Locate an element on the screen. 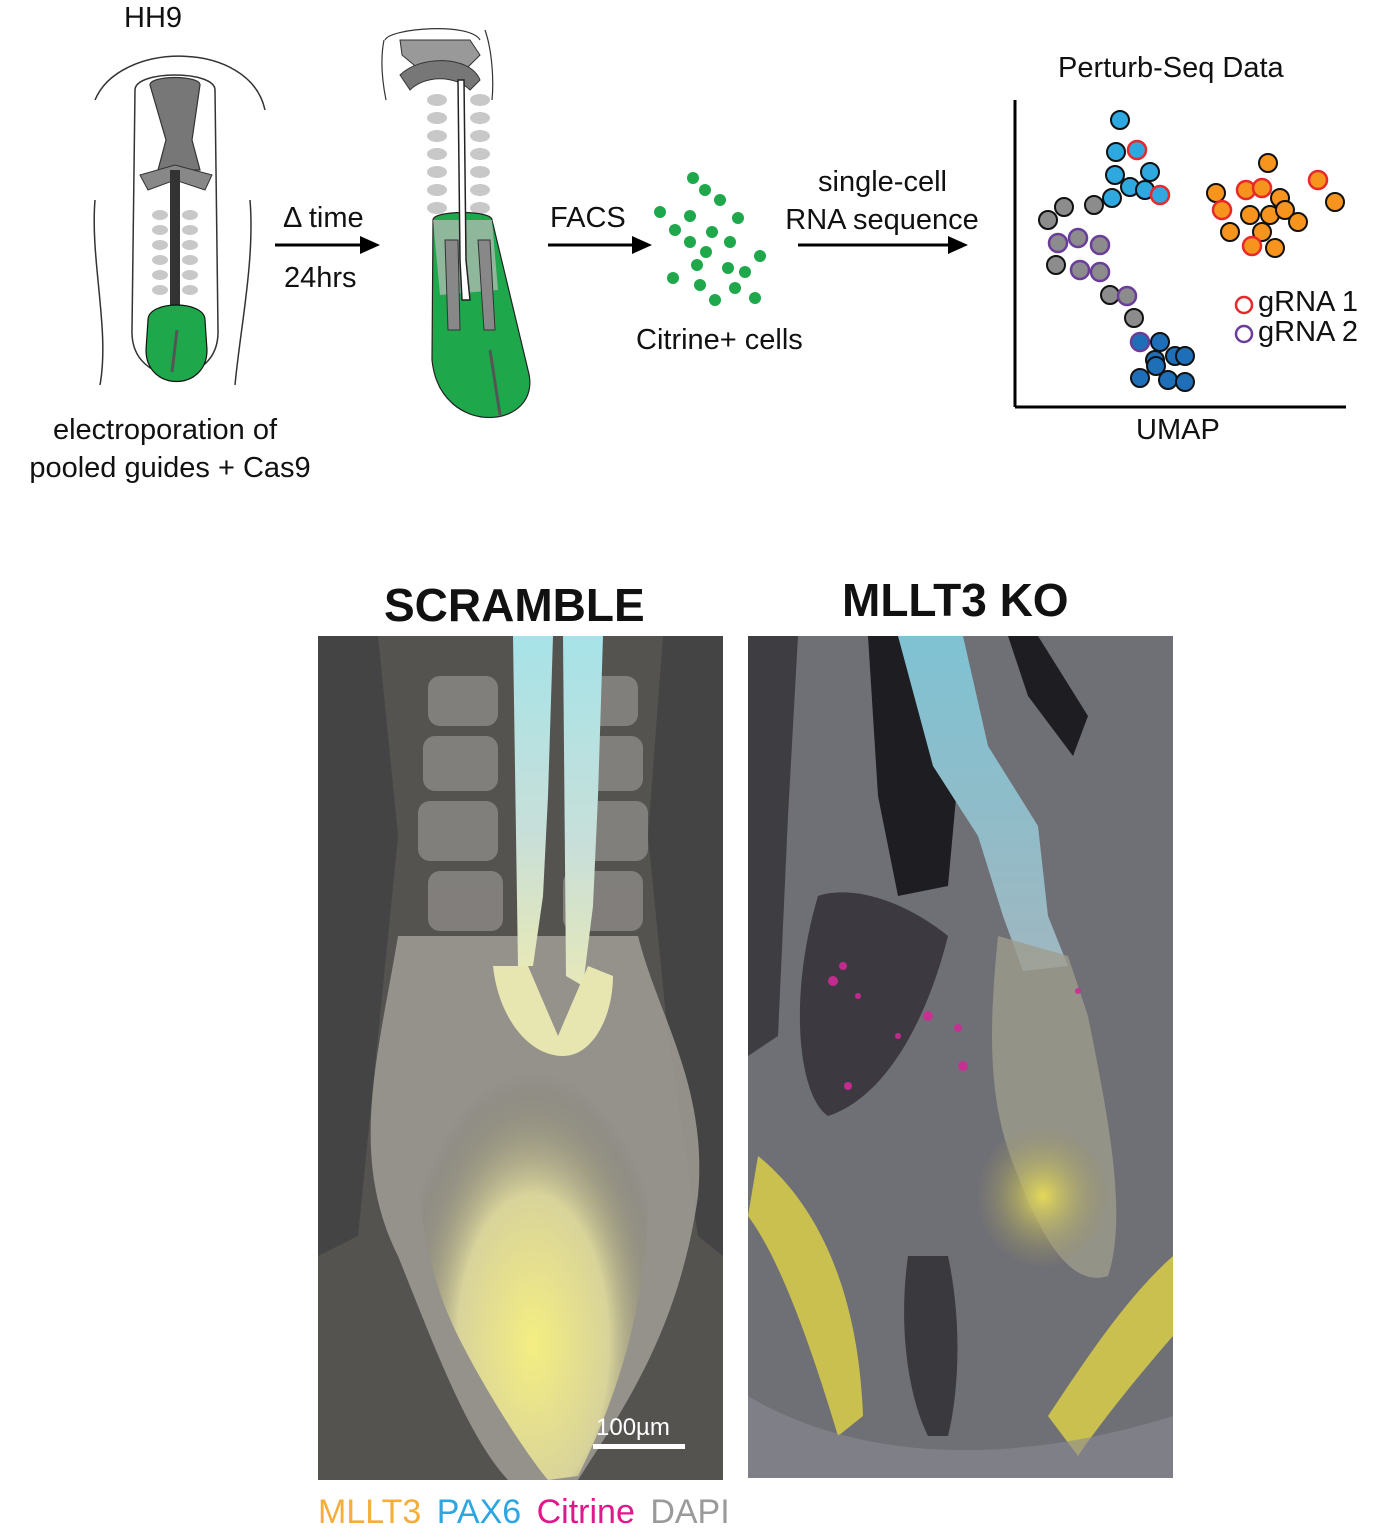  hh9-embryo-illustration is located at coordinates (179, 220).